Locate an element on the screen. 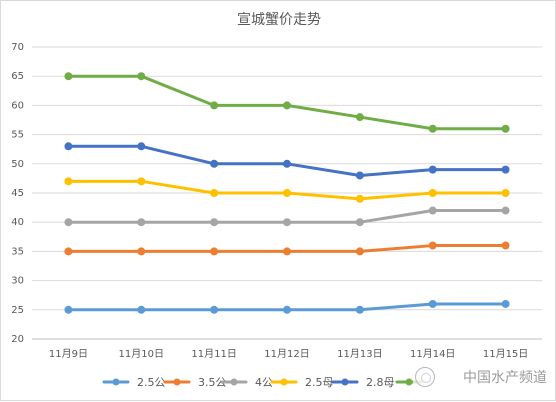 The width and height of the screenshot is (556, 402). watermark: 中国水产频道 is located at coordinates (481, 378).